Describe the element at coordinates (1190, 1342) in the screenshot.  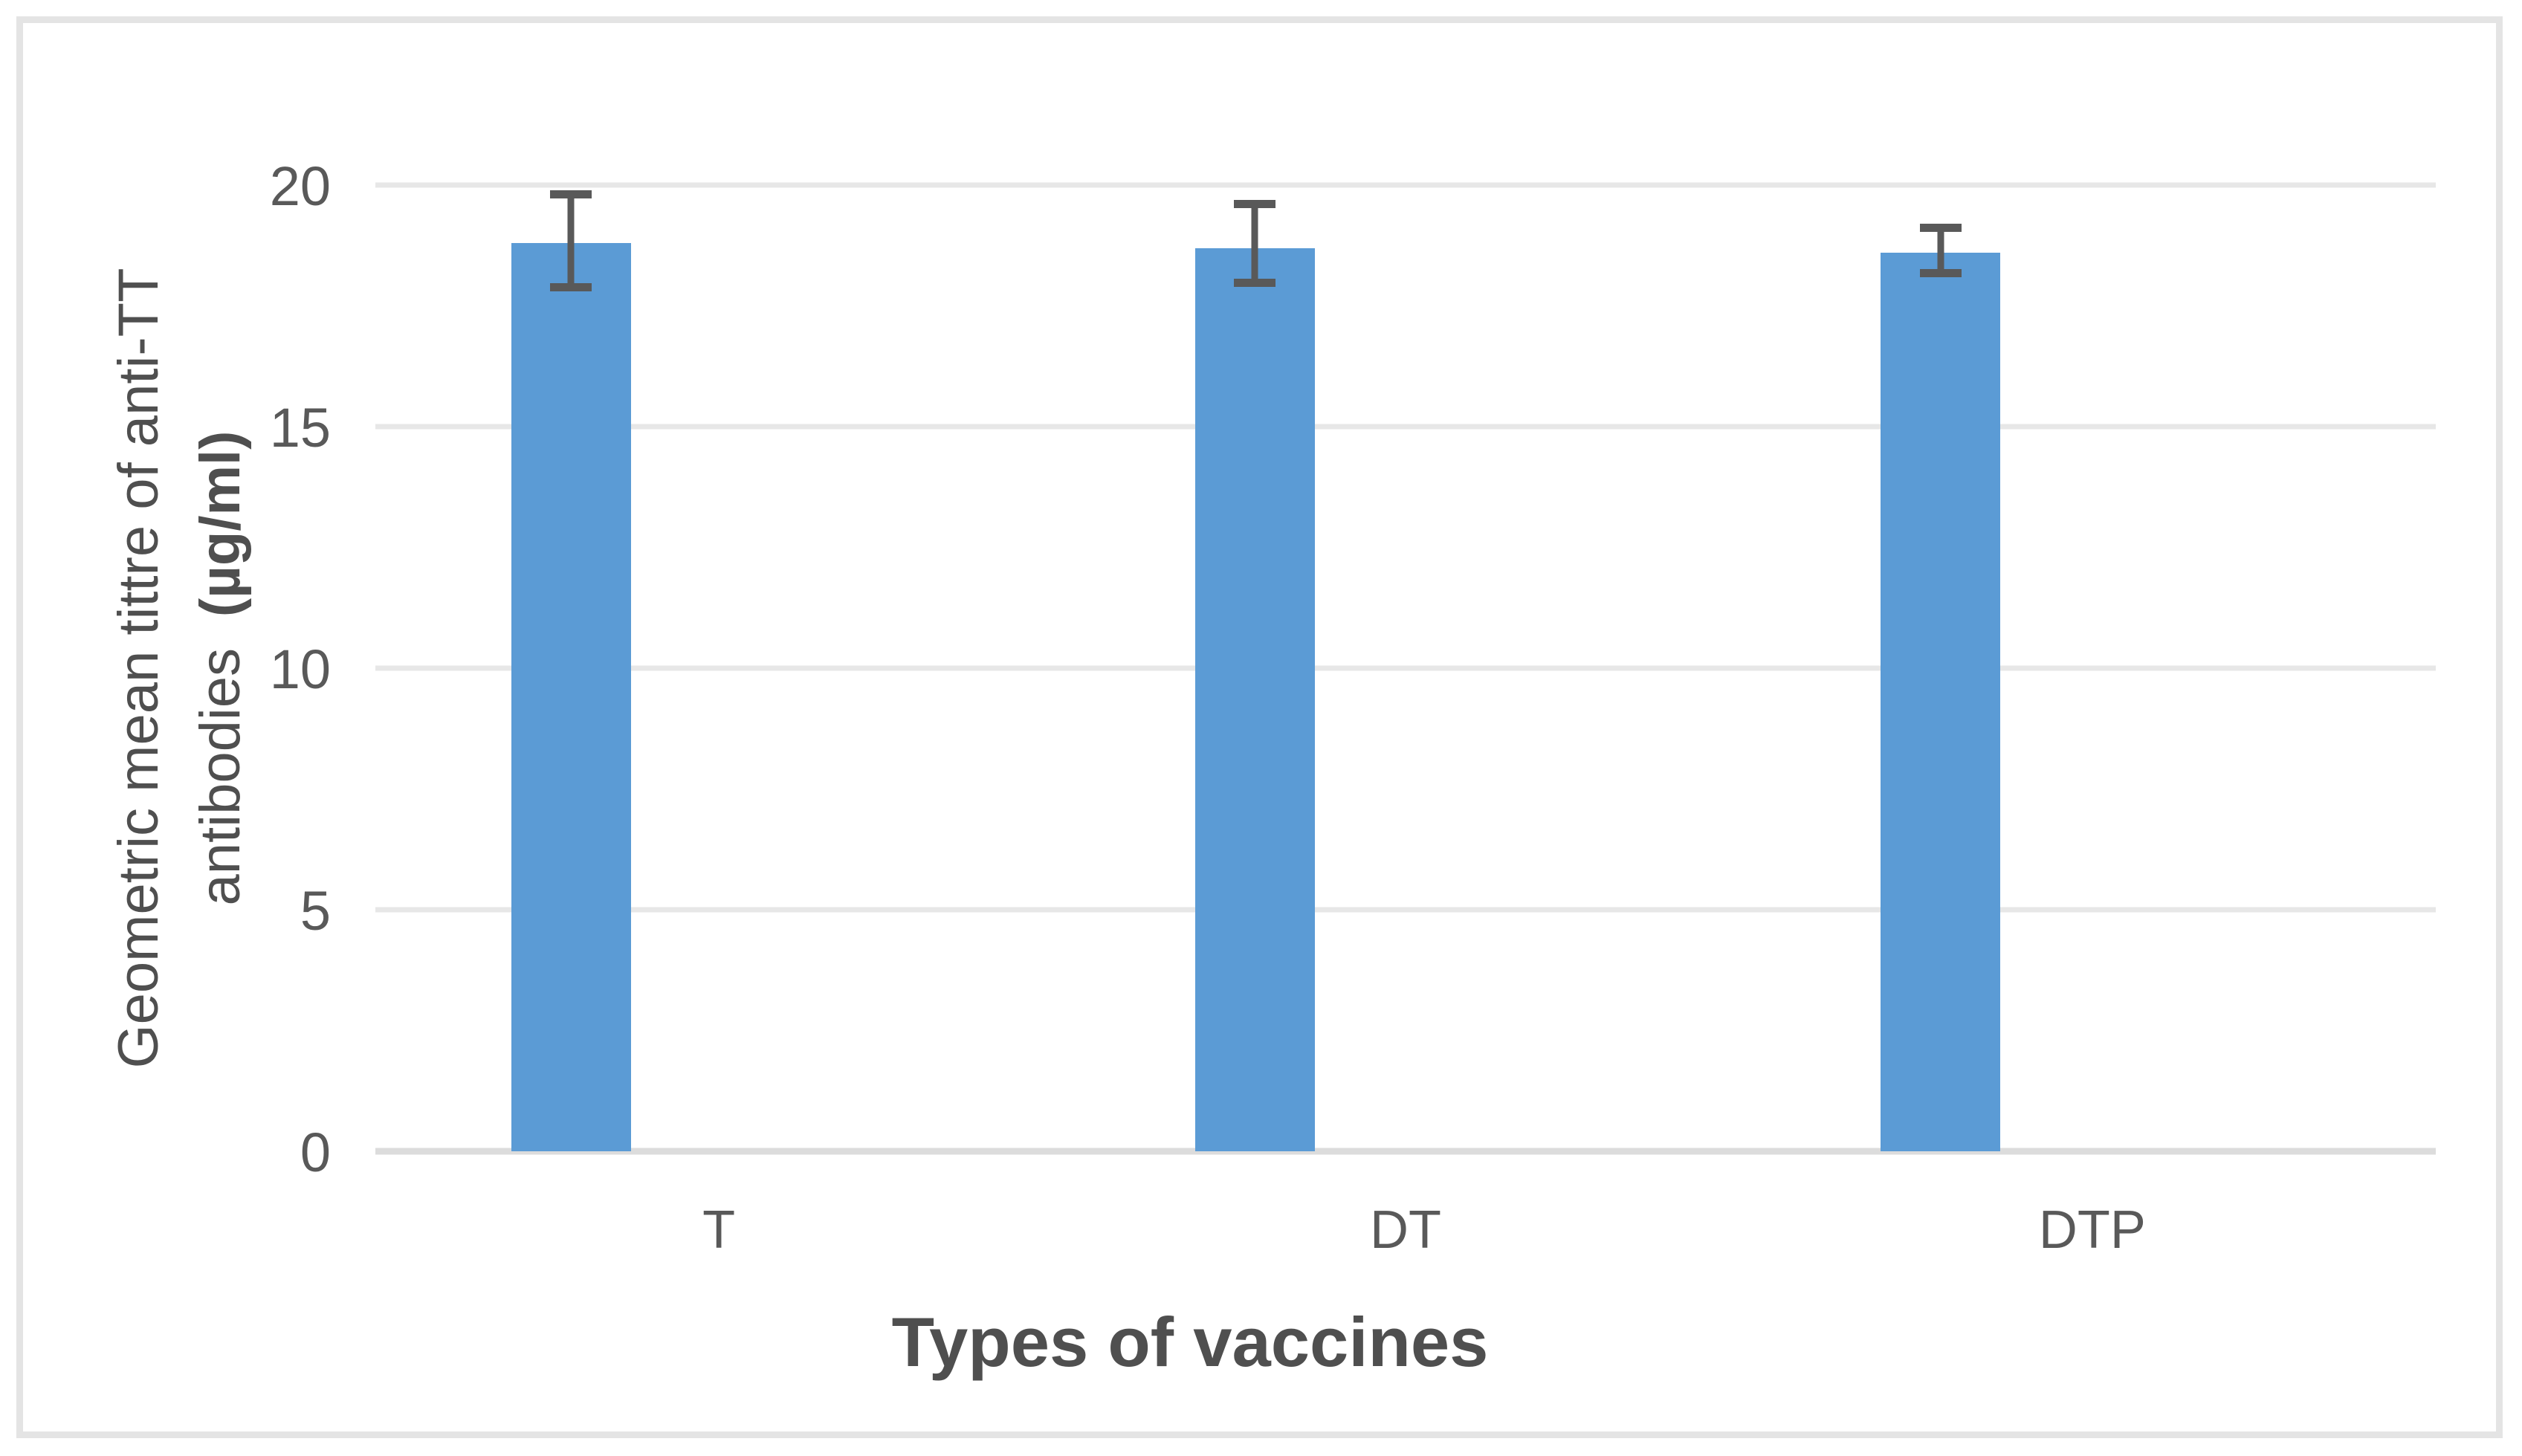
I see `x-axis-title: Types of vaccines` at that location.